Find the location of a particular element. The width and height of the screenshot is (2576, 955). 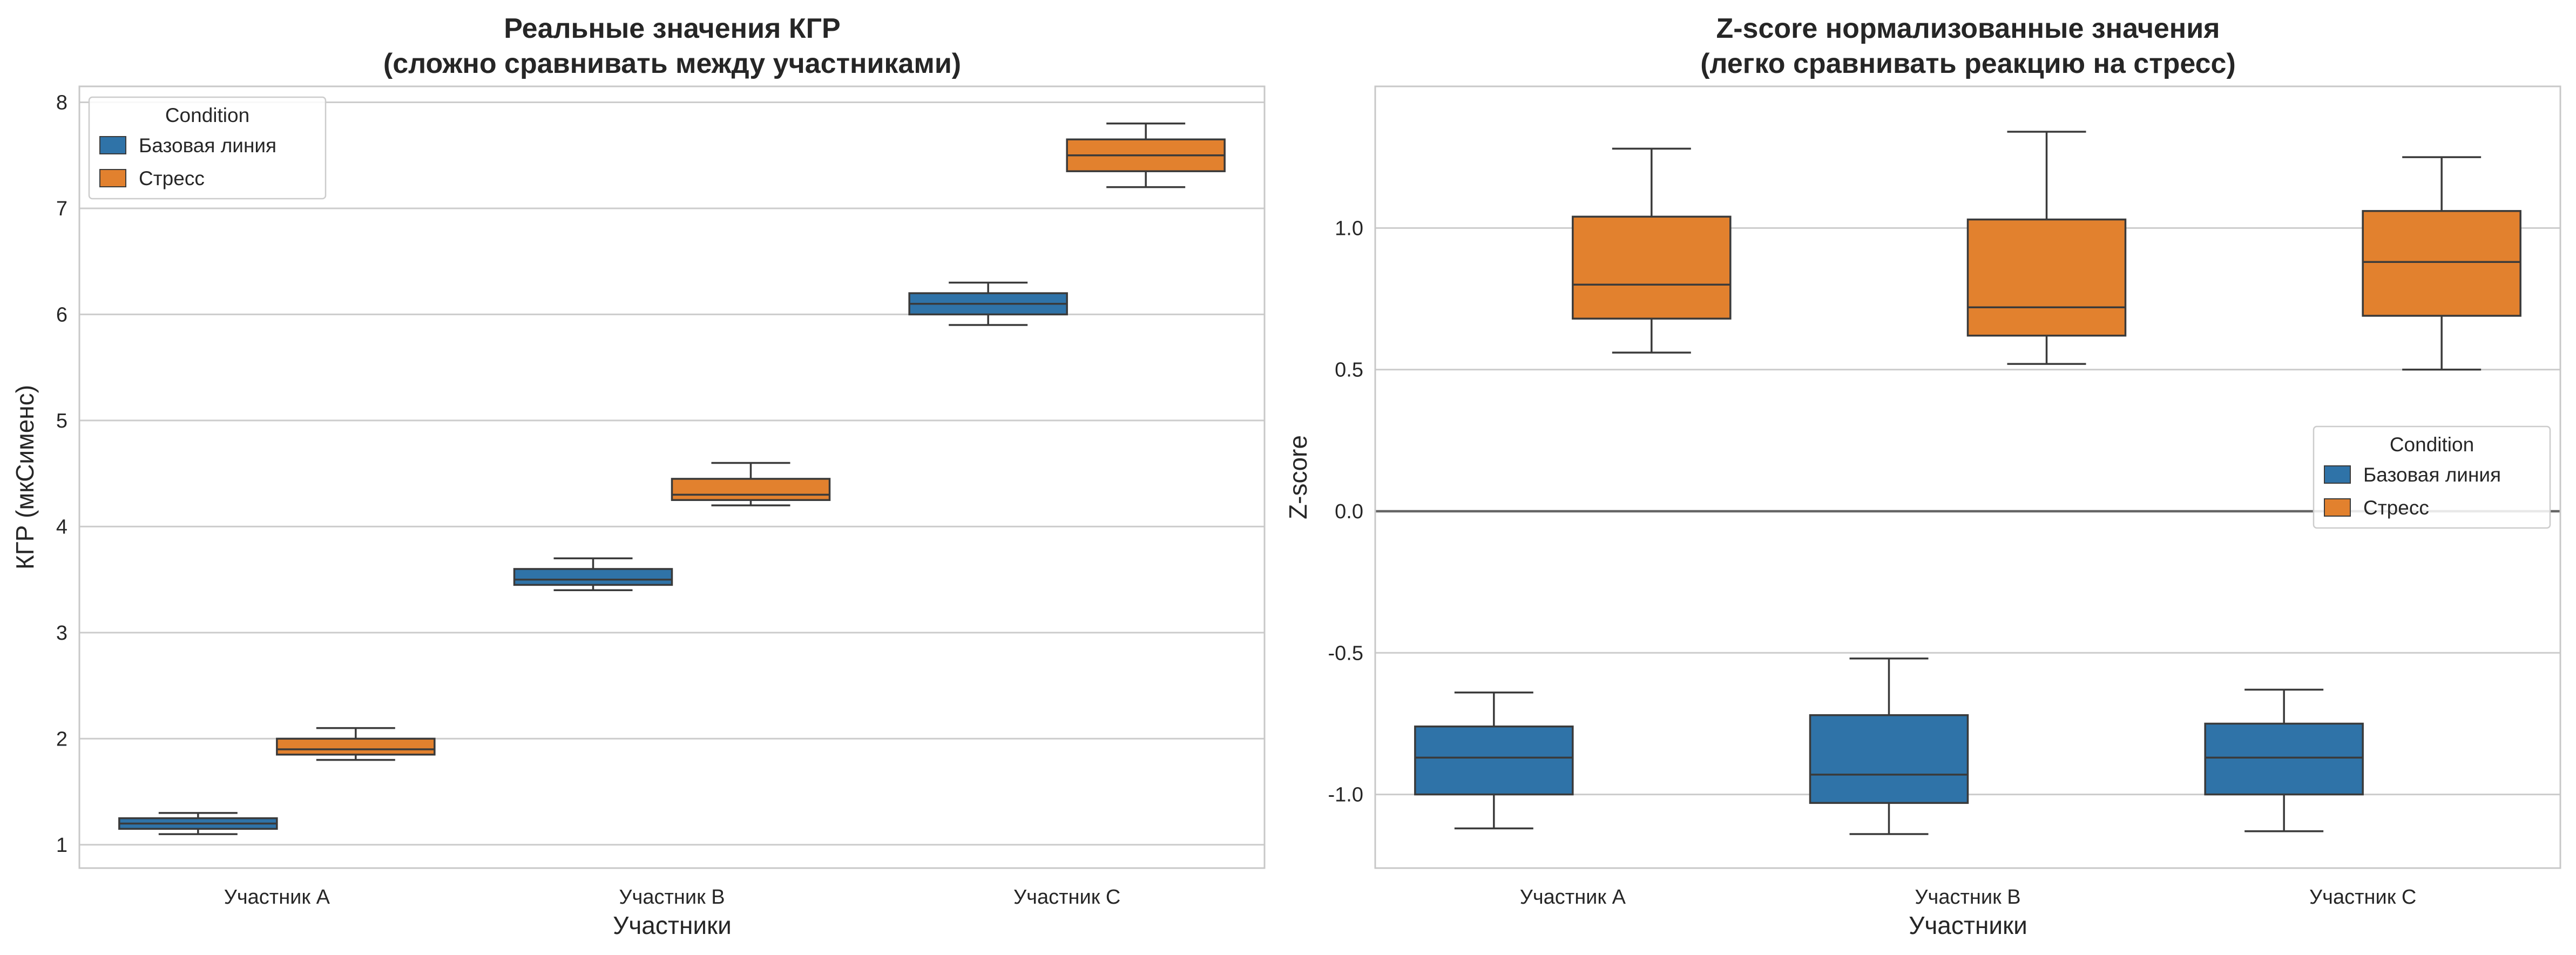

right-y-tick-label: 0.5 is located at coordinates (1349, 370).